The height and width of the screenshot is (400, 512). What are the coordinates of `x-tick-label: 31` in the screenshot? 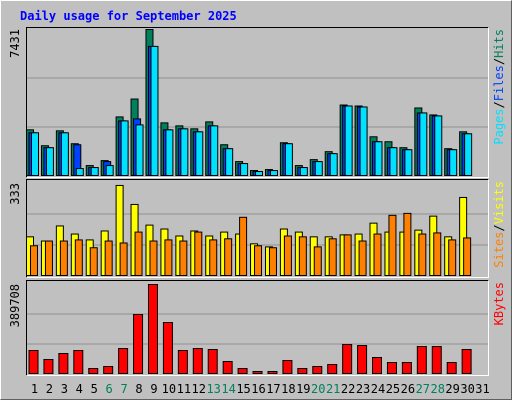 It's located at (482, 389).